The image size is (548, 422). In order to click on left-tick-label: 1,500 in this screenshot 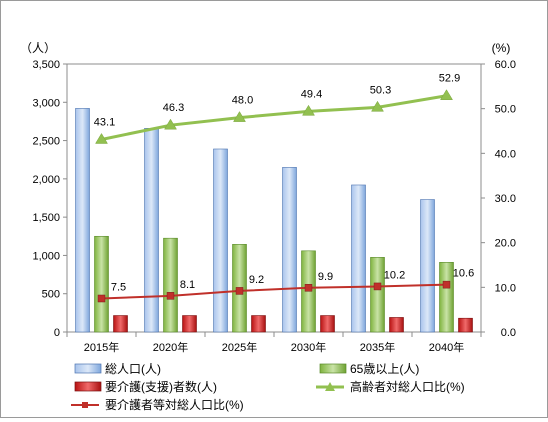, I will do `click(46, 218)`.